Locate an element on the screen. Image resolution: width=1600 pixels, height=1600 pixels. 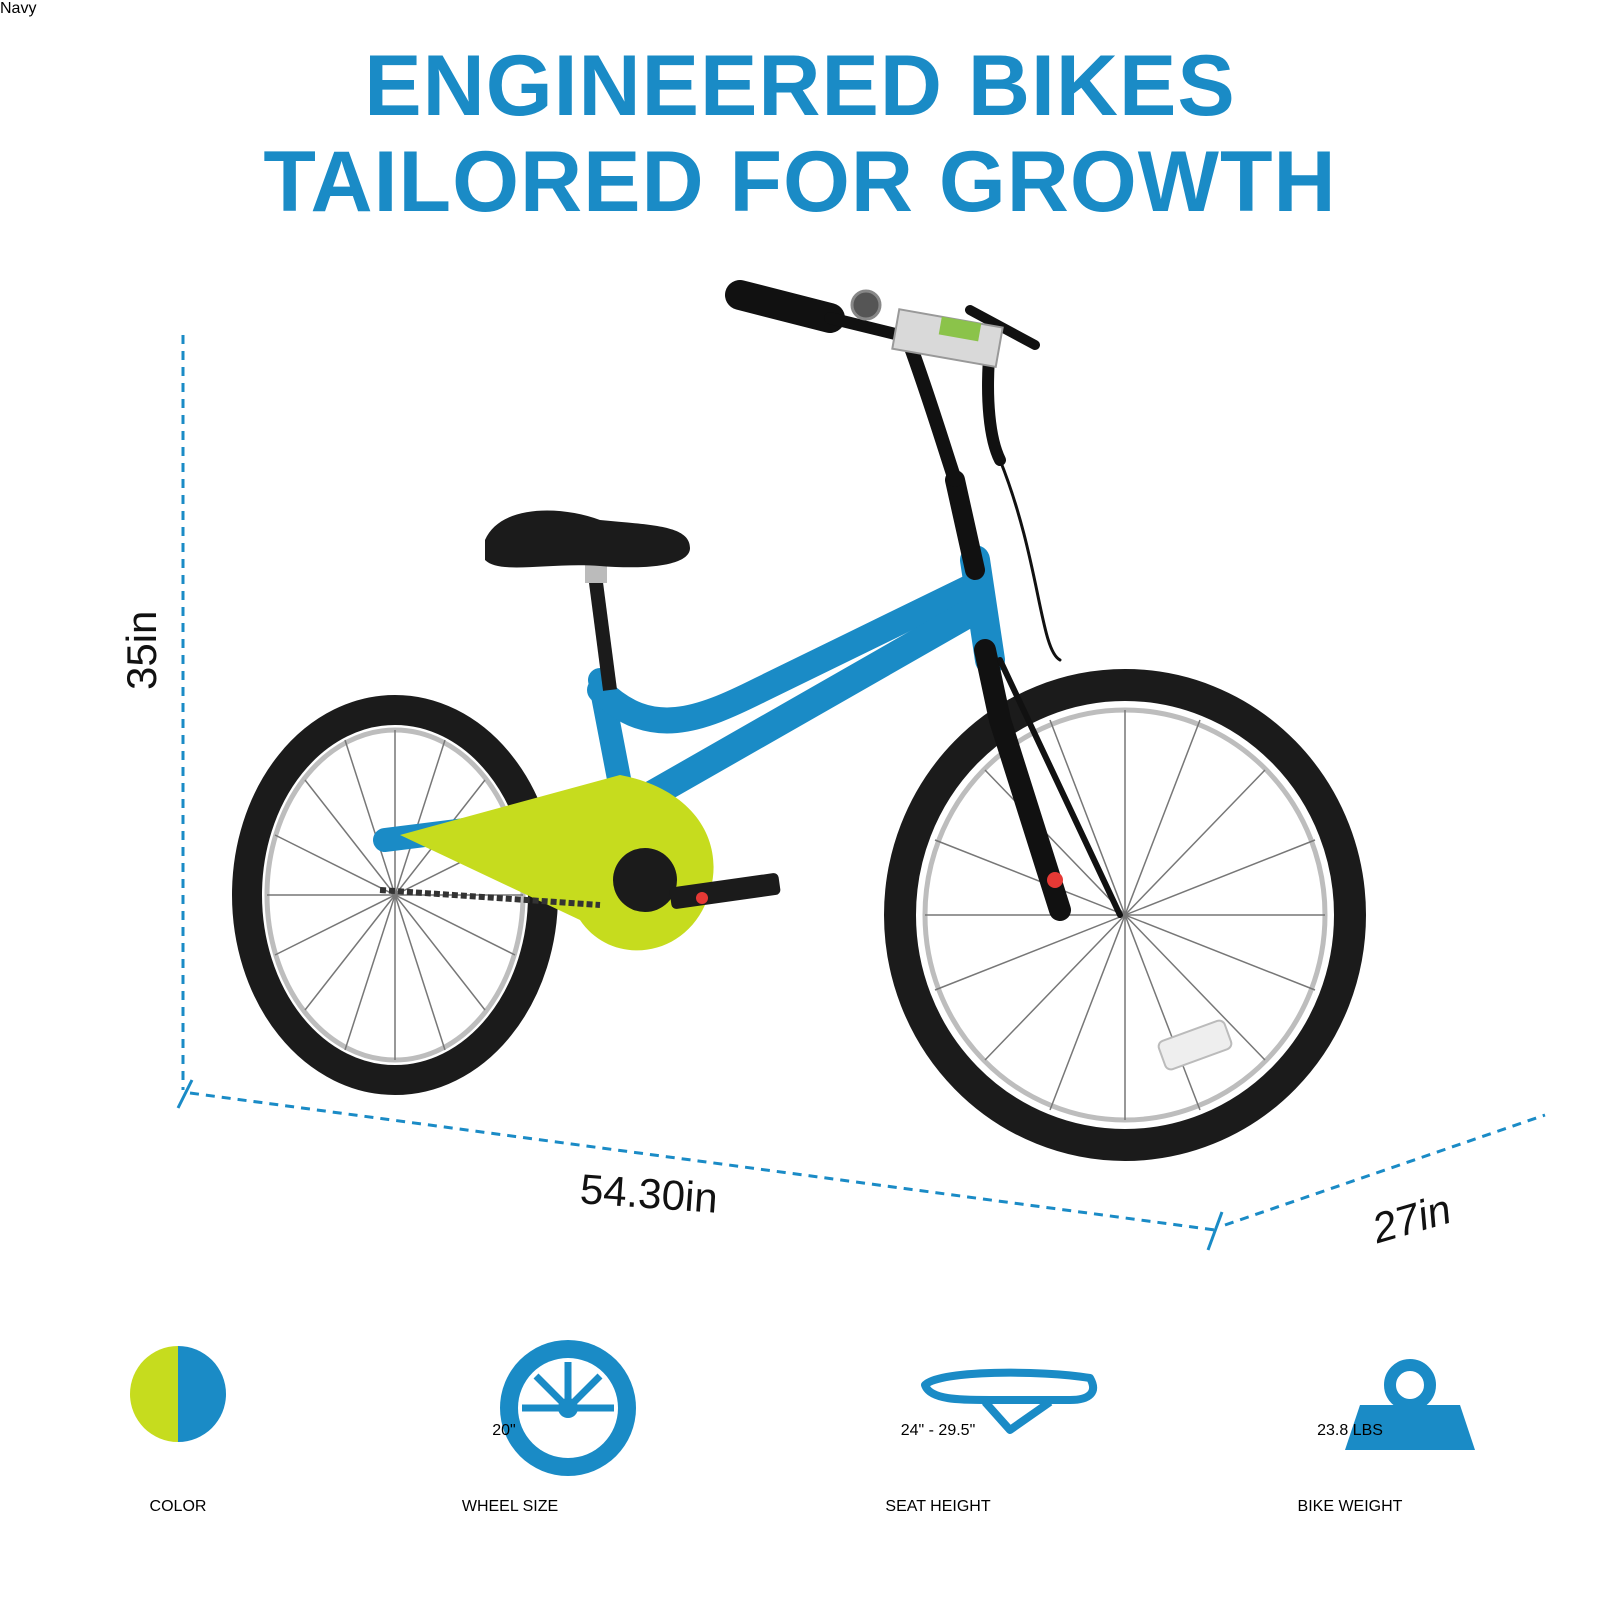
wheel-size-value: 20" is located at coordinates (504, 1430).